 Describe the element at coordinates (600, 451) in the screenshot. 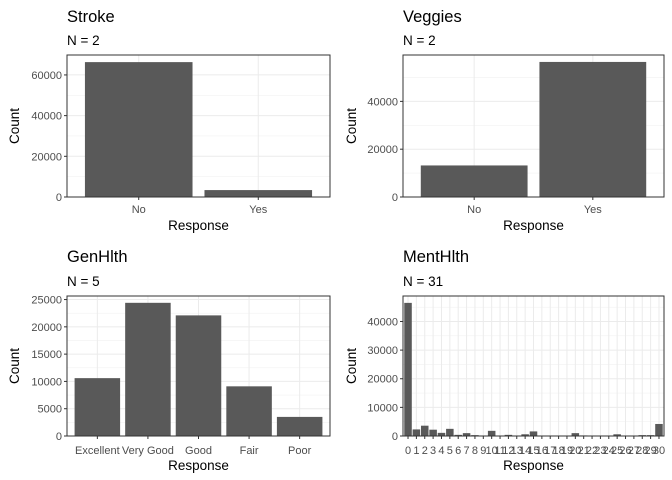

I see `x-tick-label: 23` at that location.